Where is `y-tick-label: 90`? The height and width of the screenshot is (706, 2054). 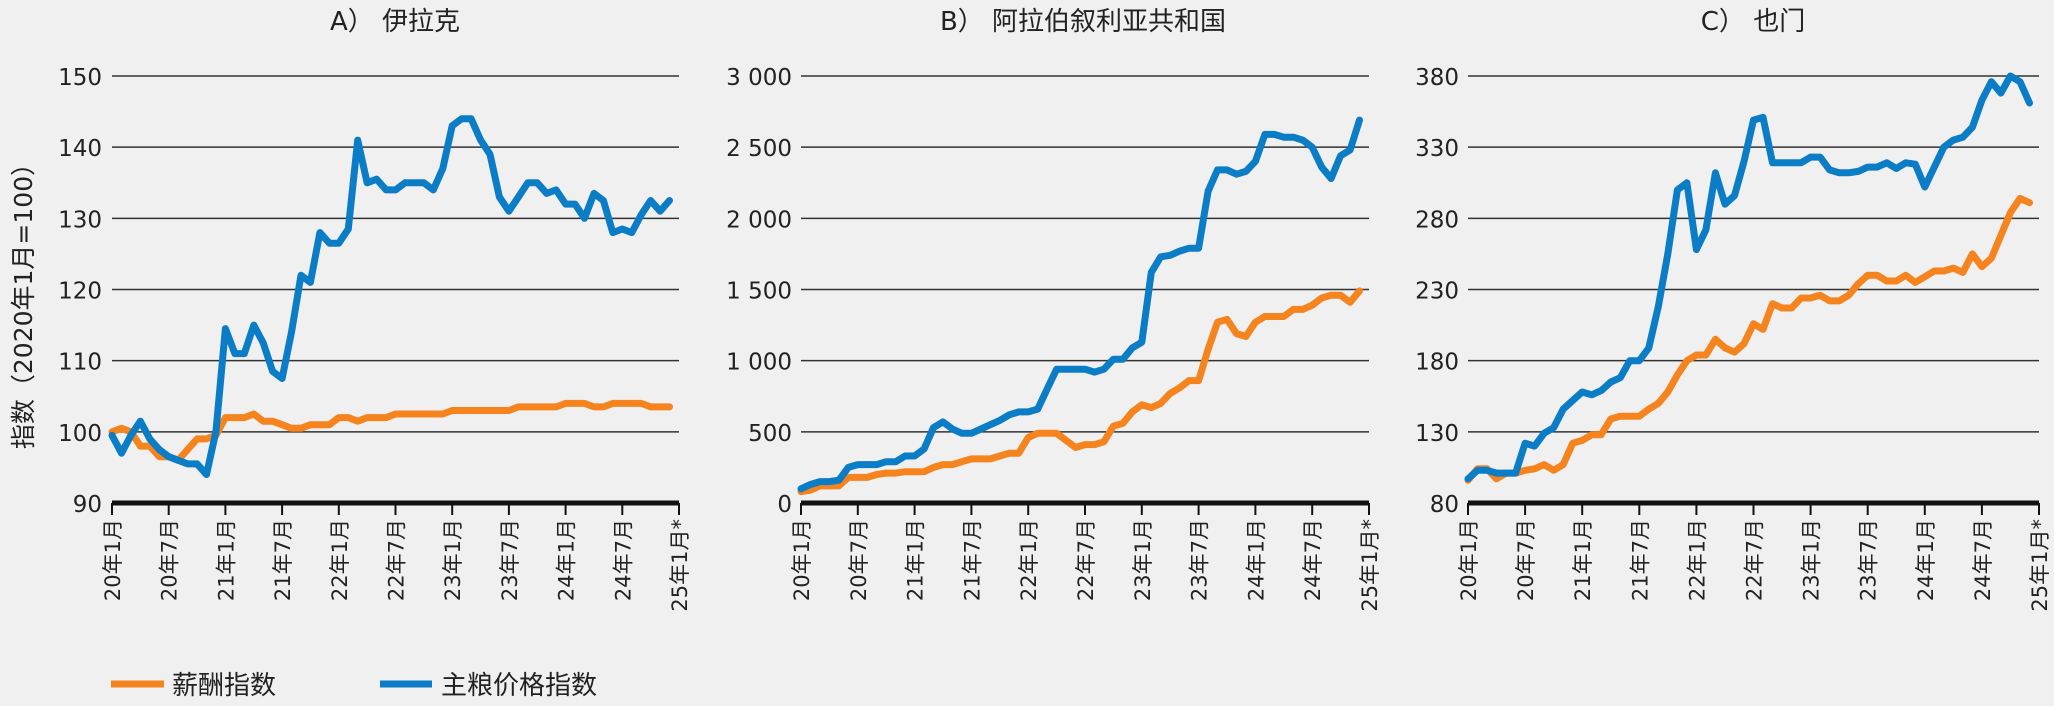
y-tick-label: 90 is located at coordinates (87, 505).